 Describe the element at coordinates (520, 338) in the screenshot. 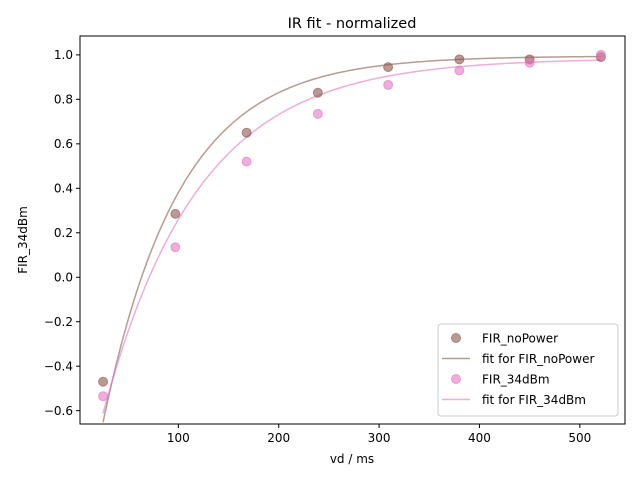

I see `legend-label-0: FIR_noPower` at that location.